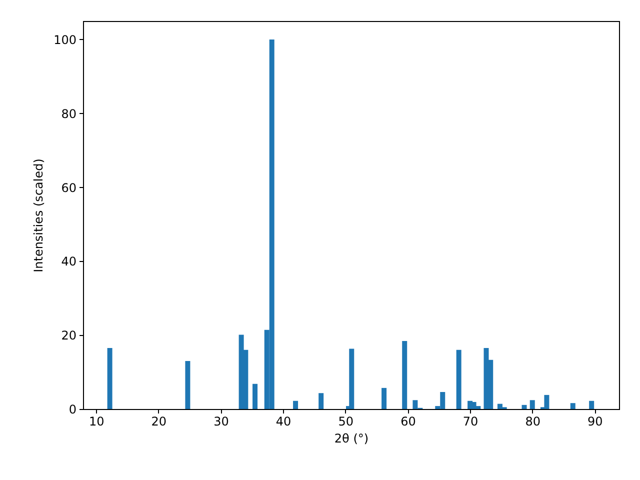 This screenshot has width=640, height=480. I want to click on y-tick-label: 60, so click(68, 187).